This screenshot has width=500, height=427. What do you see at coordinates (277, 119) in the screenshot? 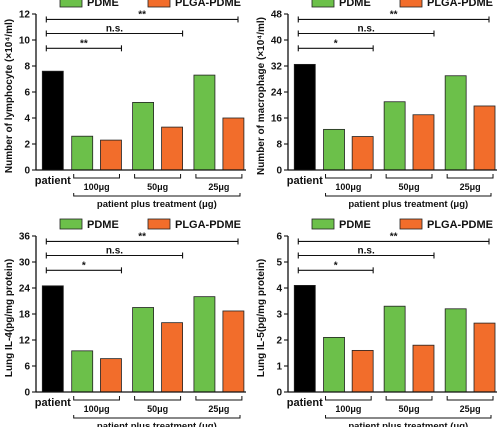
I see `y-tick-label: 16` at bounding box center [277, 119].